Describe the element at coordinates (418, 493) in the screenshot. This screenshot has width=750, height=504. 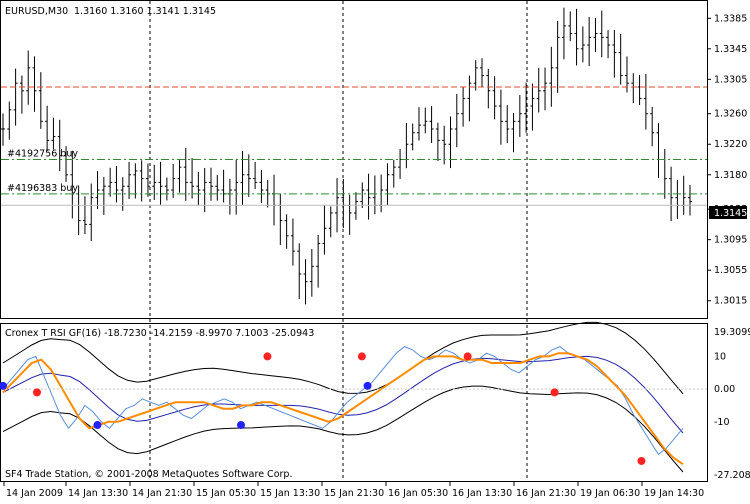
I see `time-tick-label: 16 Jan 05:30` at that location.